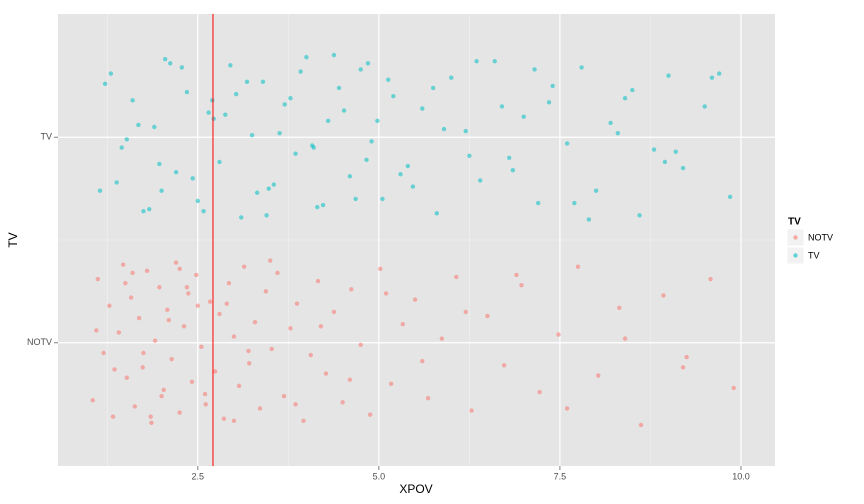 Image resolution: width=864 pixels, height=504 pixels. What do you see at coordinates (741, 476) in the screenshot?
I see `x-tick-label: 10.0` at bounding box center [741, 476].